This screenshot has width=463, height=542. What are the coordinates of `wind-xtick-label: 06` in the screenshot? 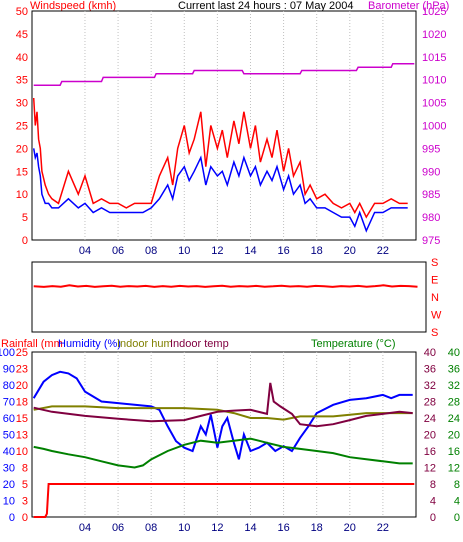 It's located at (118, 251).